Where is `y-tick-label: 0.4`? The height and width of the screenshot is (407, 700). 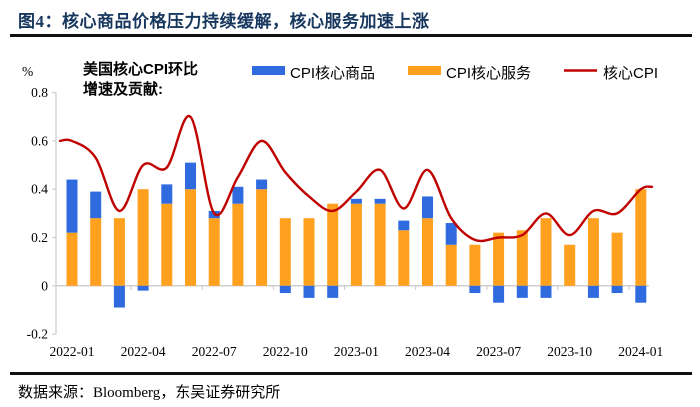 y-tick-label: 0.4 is located at coordinates (39, 189).